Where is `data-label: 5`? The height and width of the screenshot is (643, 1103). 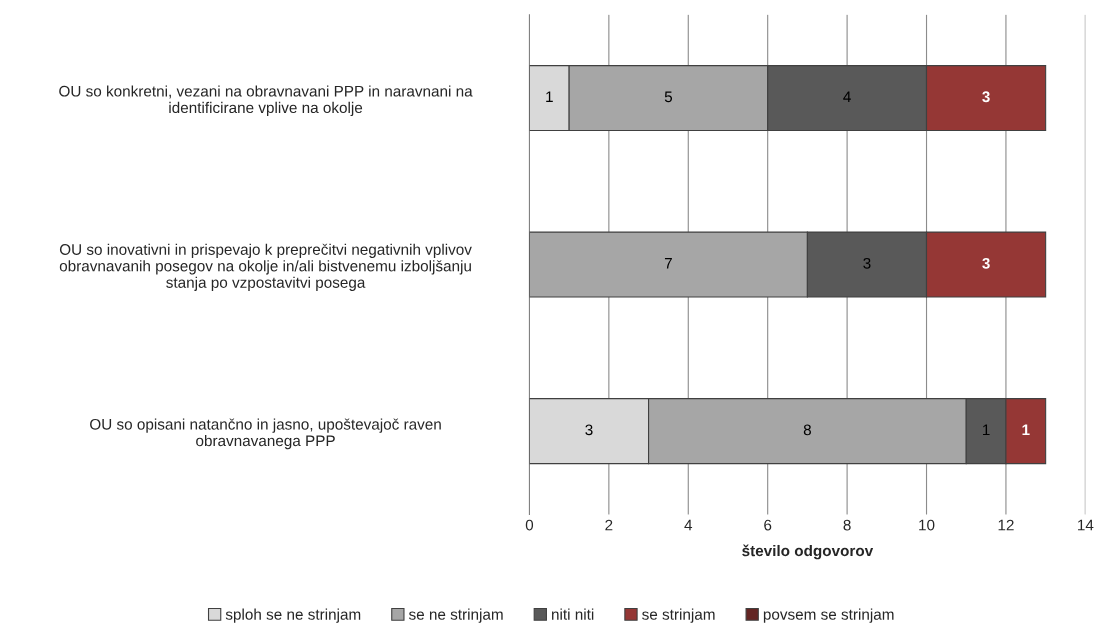
data-label: 5 is located at coordinates (668, 97).